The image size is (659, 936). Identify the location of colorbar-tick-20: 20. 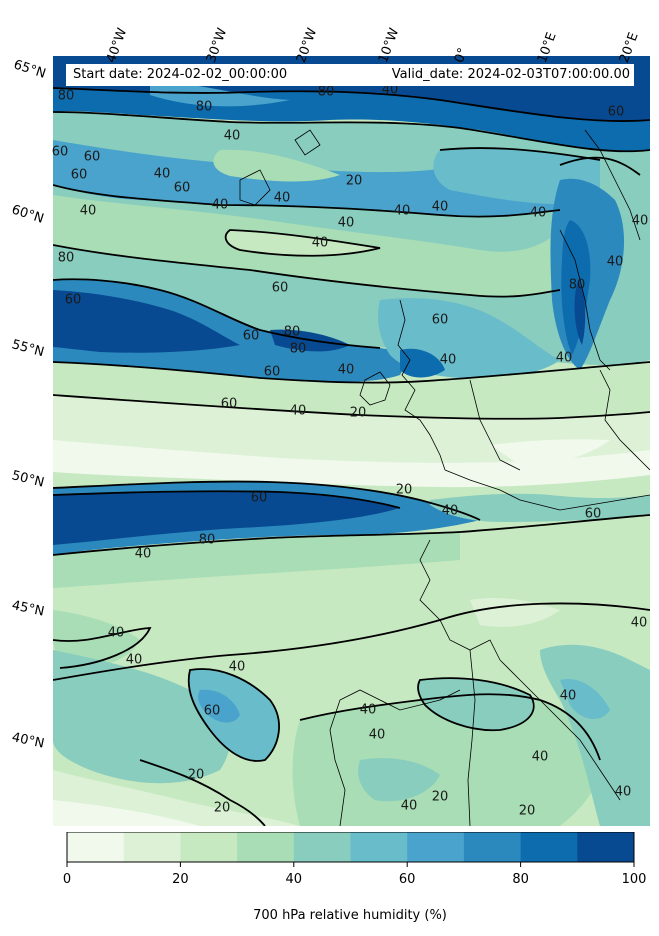
(180, 879).